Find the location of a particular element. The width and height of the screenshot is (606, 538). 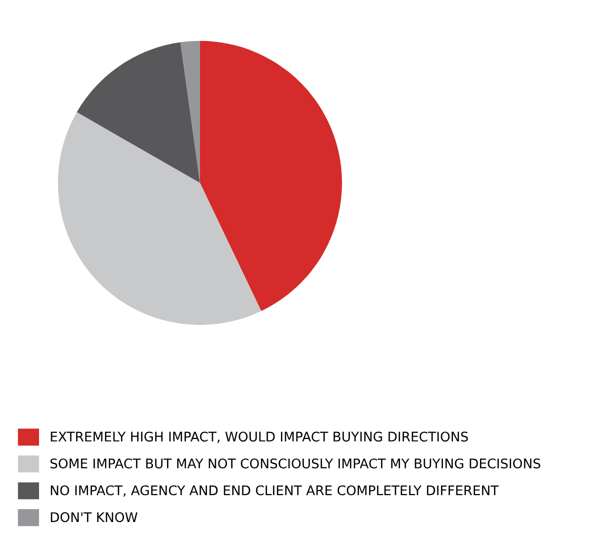

legend-label: SOME IMPACT BUT MAY NOT CONSCIOUSLY IMPACT MY BUYING DECISIONS is located at coordinates (295, 463).